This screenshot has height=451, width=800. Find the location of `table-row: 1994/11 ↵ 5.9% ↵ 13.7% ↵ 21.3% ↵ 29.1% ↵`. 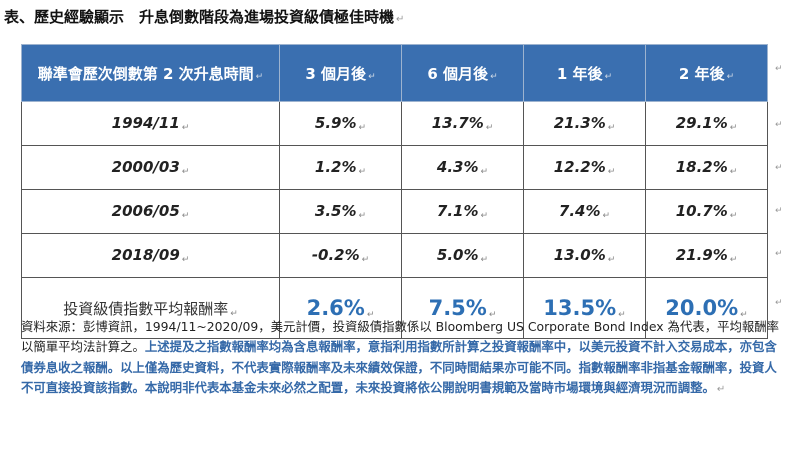

table-row: 1994/11 ↵ 5.9% ↵ 13.7% ↵ 21.3% ↵ 29.1% ↵ is located at coordinates (394, 123).